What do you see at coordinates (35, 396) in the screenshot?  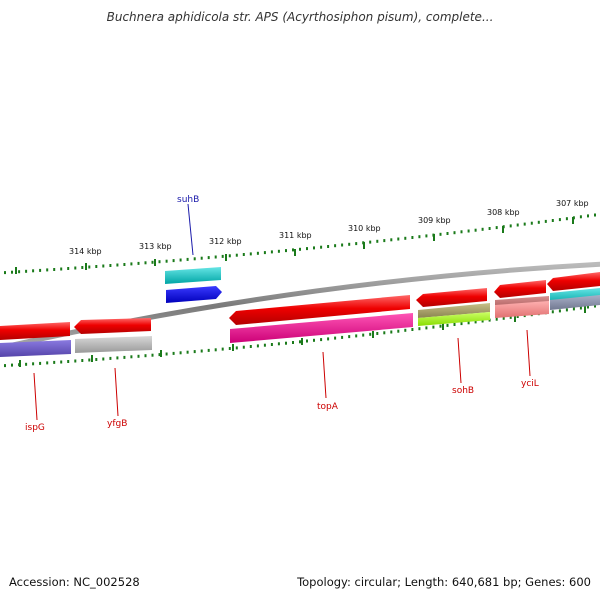 I see `connector-ispG` at bounding box center [35, 396].